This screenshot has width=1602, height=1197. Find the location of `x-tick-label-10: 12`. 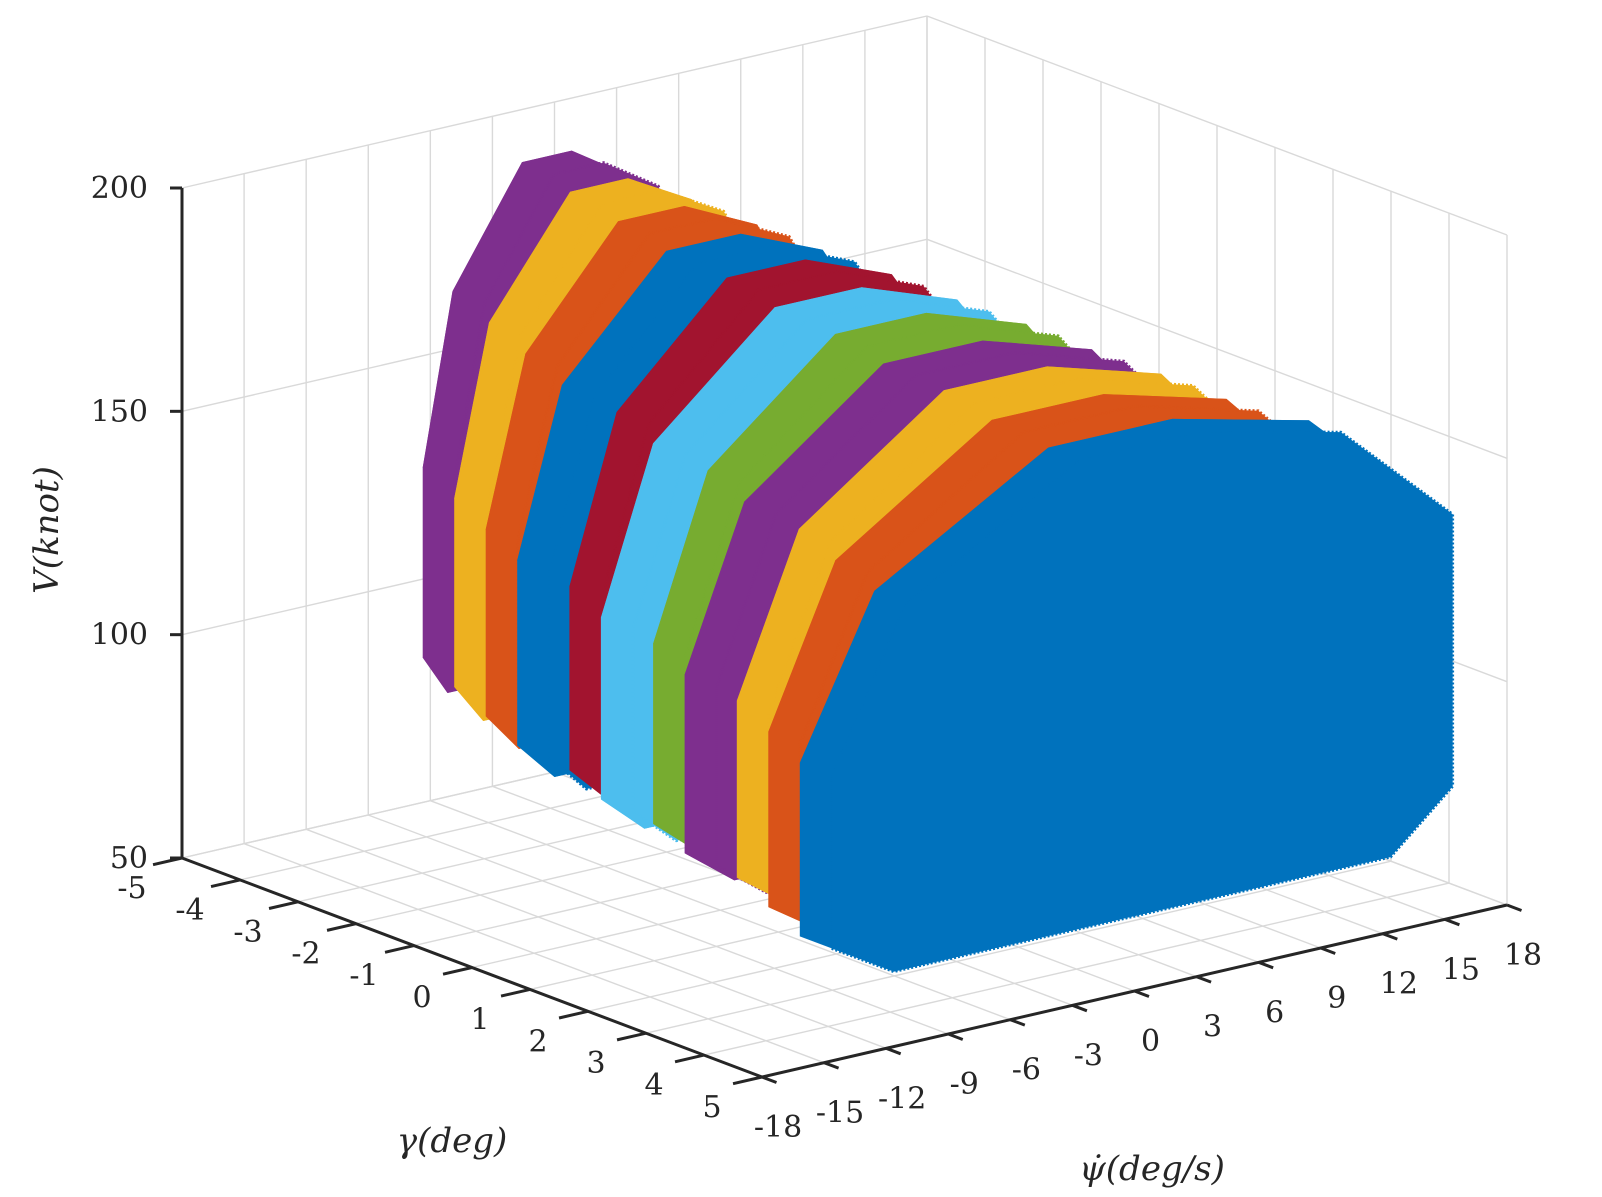

x-tick-label-10: 12 is located at coordinates (1399, 984).